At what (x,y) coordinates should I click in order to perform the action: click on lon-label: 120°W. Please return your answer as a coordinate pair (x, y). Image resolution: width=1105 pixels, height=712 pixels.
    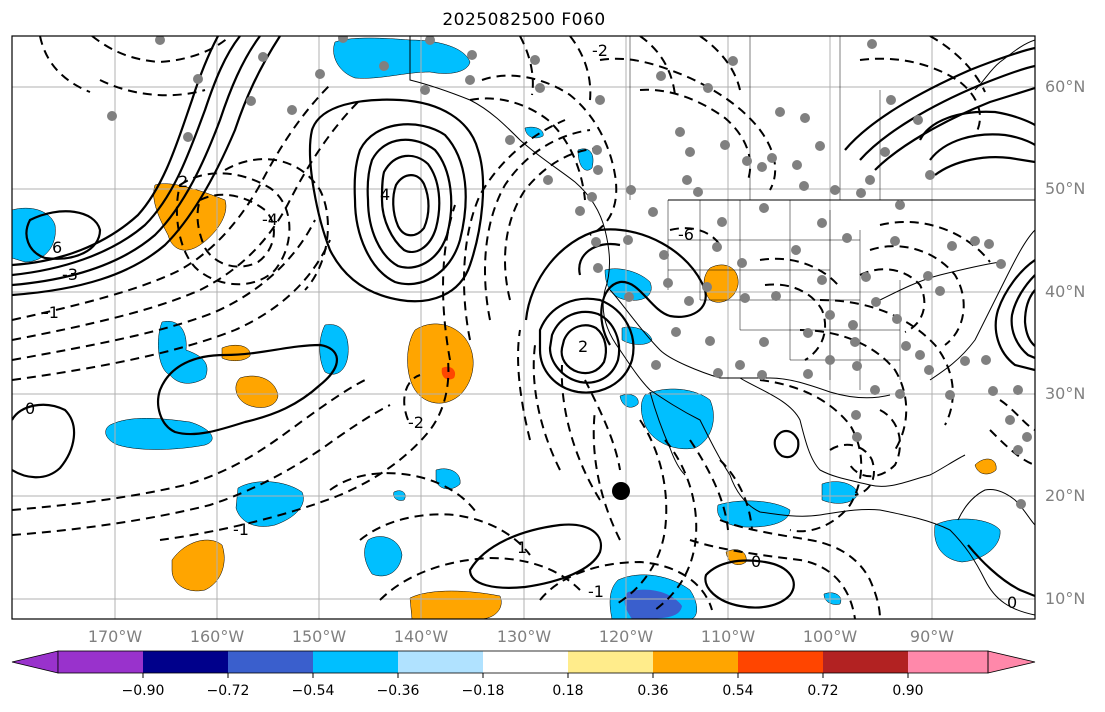
    Looking at the image, I should click on (626, 636).